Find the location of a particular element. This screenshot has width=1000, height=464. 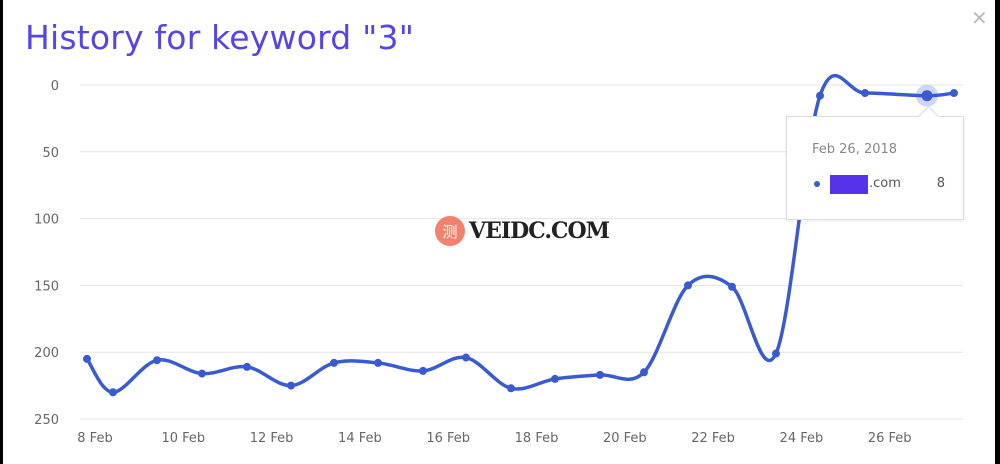

x-tick-label: 8 Feb is located at coordinates (94, 438).